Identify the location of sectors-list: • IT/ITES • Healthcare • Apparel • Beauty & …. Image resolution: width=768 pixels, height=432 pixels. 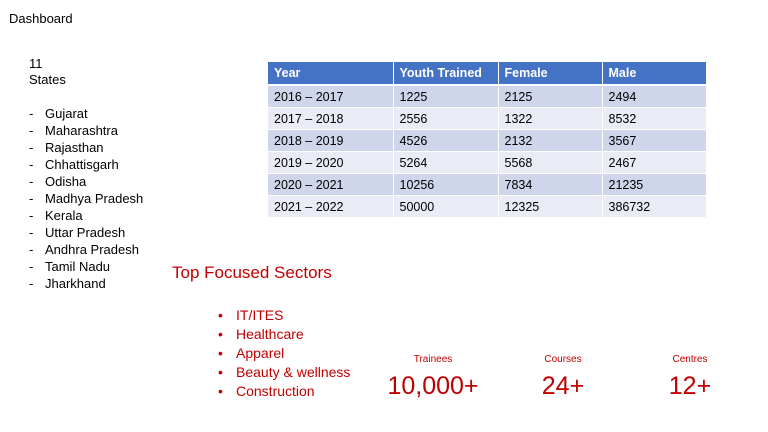
(284, 353).